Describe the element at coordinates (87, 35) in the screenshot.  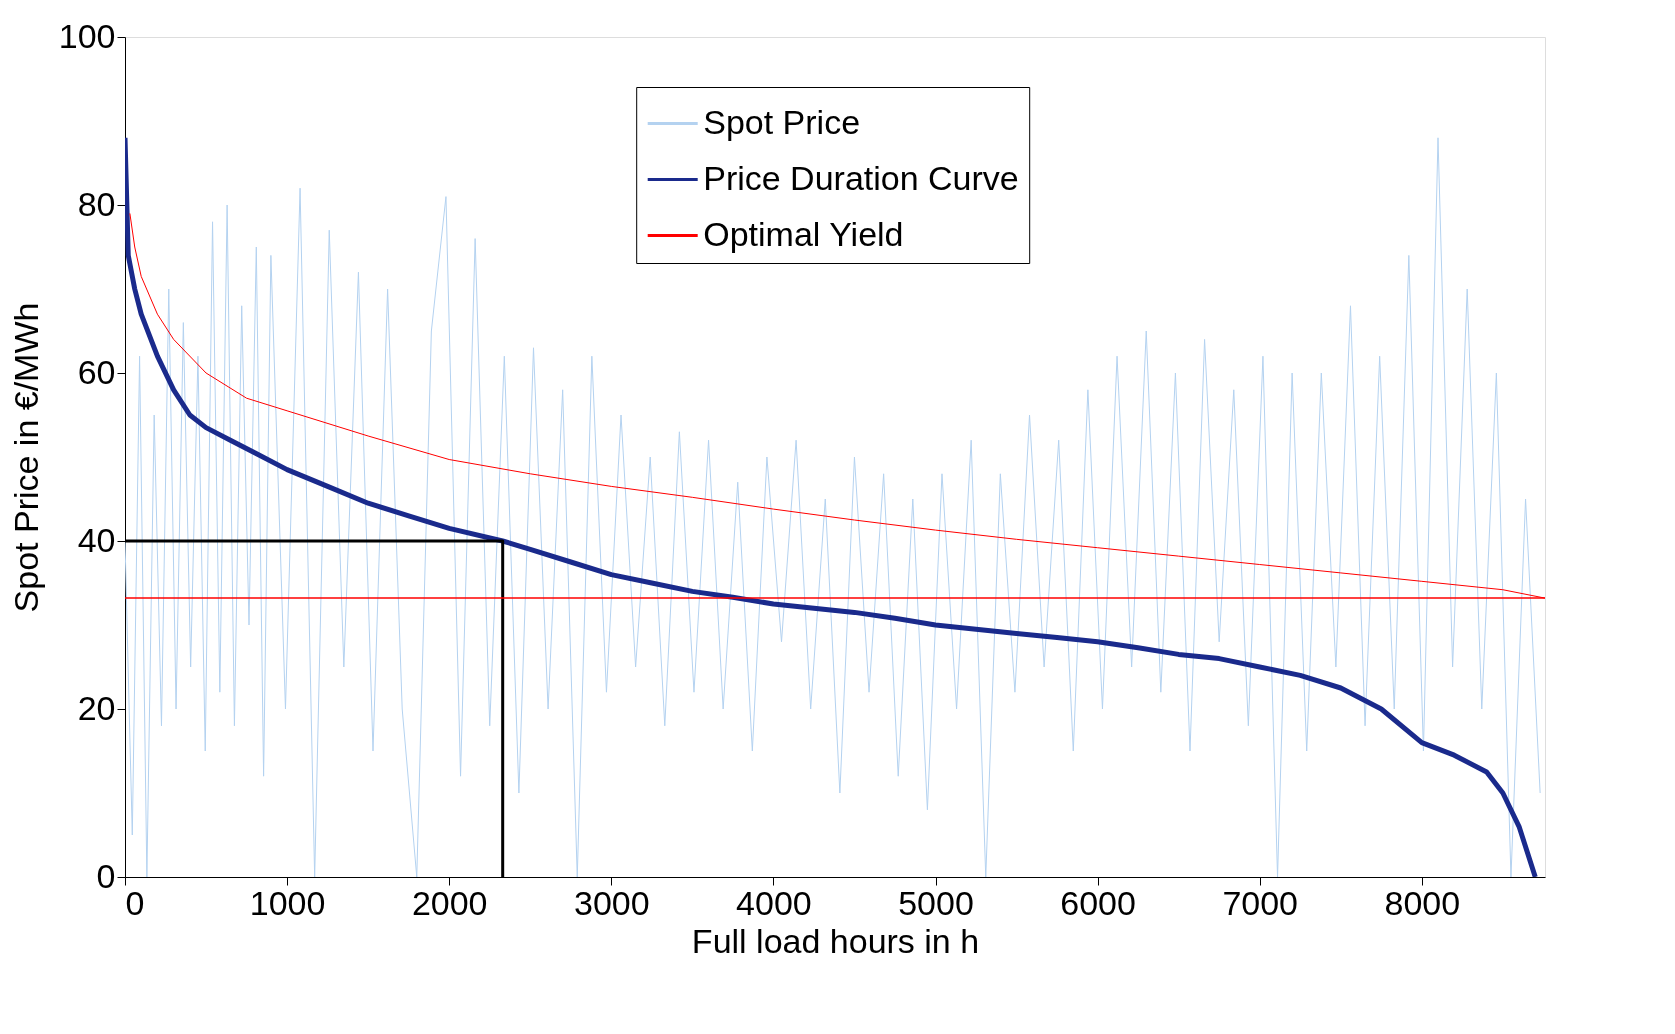
I see `y-tick-label: 100` at that location.